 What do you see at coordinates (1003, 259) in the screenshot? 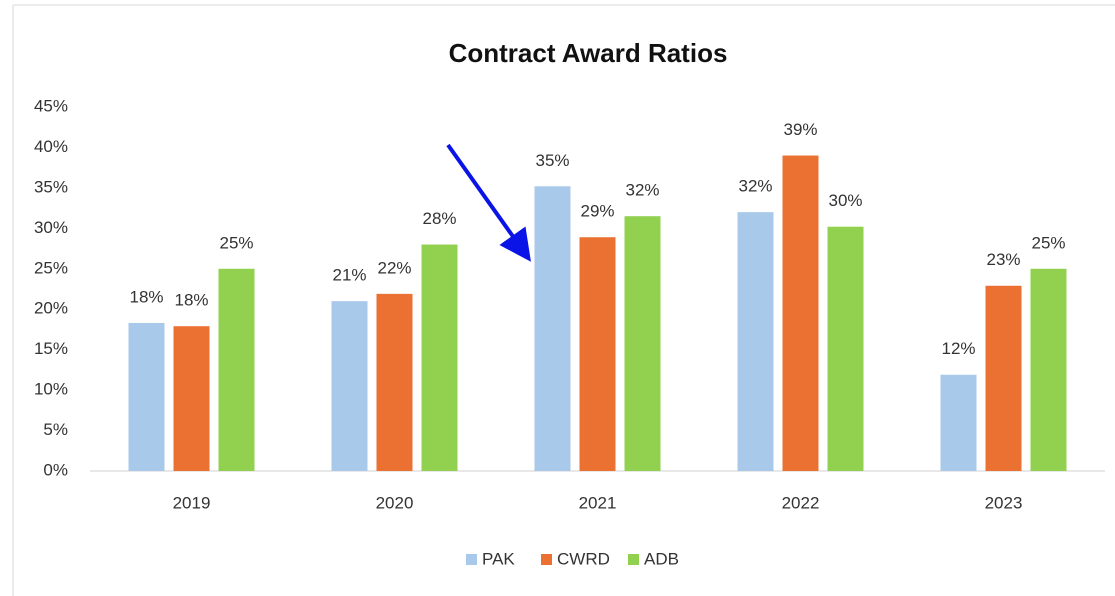
I see `data-label: 23%` at bounding box center [1003, 259].